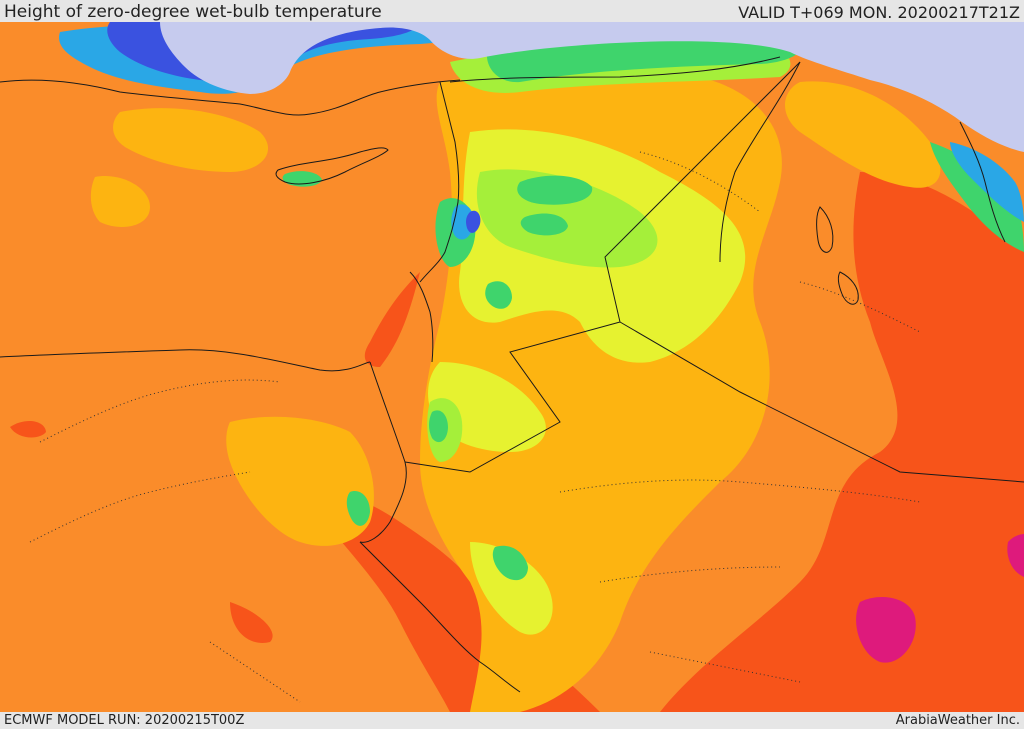  What do you see at coordinates (498, 295) in the screenshot?
I see `cool-zone-hauran` at bounding box center [498, 295].